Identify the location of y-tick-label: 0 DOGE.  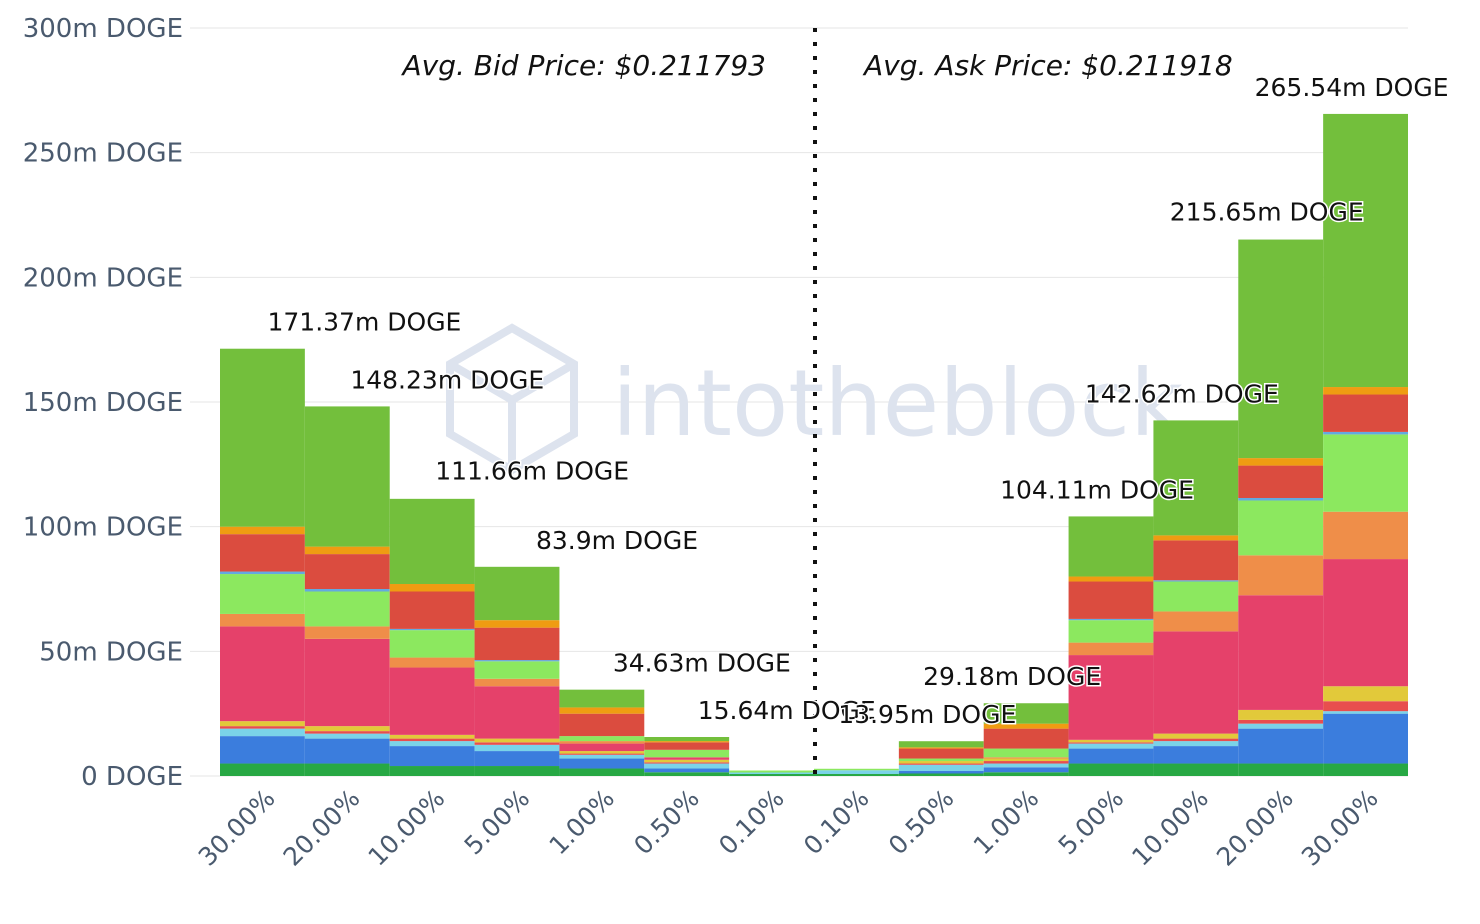
(132, 777).